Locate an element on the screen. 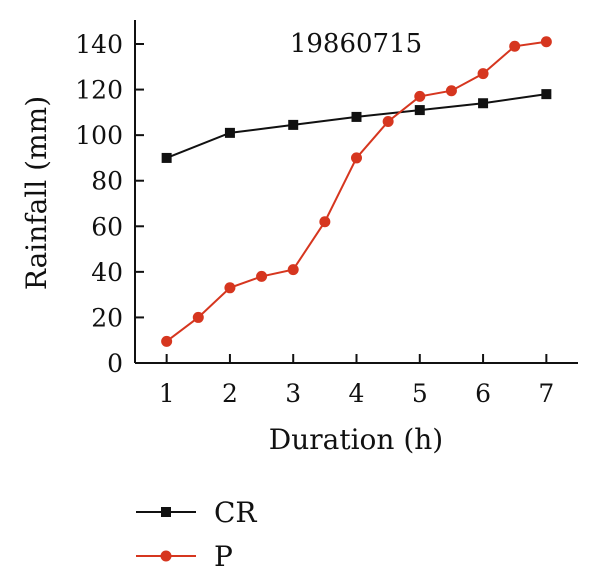 Image resolution: width=600 pixels, height=588 pixels. y-tick-label: 40 is located at coordinates (107, 272).